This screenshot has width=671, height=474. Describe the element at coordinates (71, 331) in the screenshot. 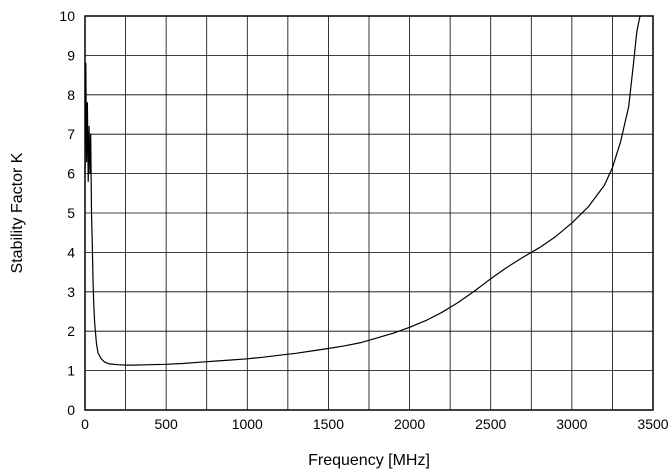

I see `y-tick-label: 2` at that location.